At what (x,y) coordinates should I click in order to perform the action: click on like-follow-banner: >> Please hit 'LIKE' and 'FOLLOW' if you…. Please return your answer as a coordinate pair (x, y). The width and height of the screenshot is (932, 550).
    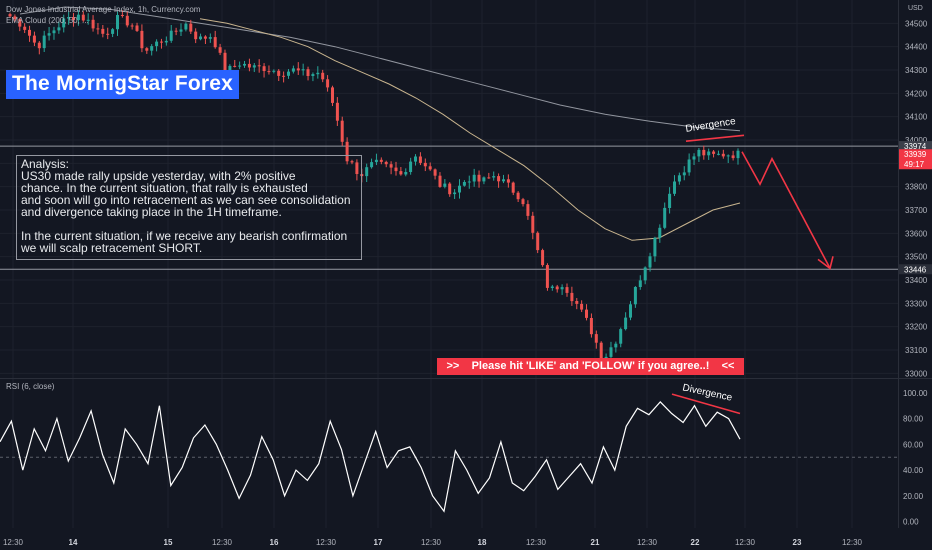
    Looking at the image, I should click on (590, 366).